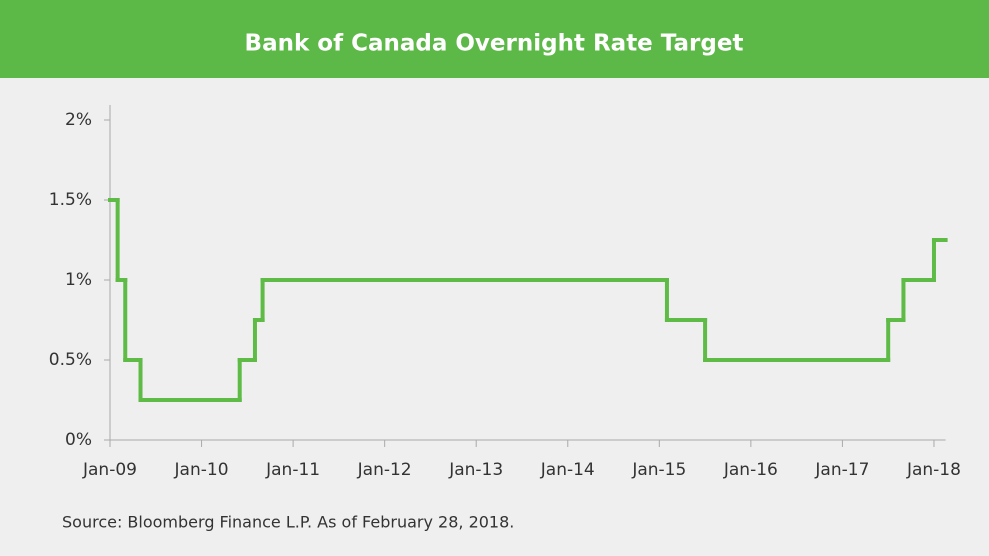  I want to click on header, so click(494, 39).